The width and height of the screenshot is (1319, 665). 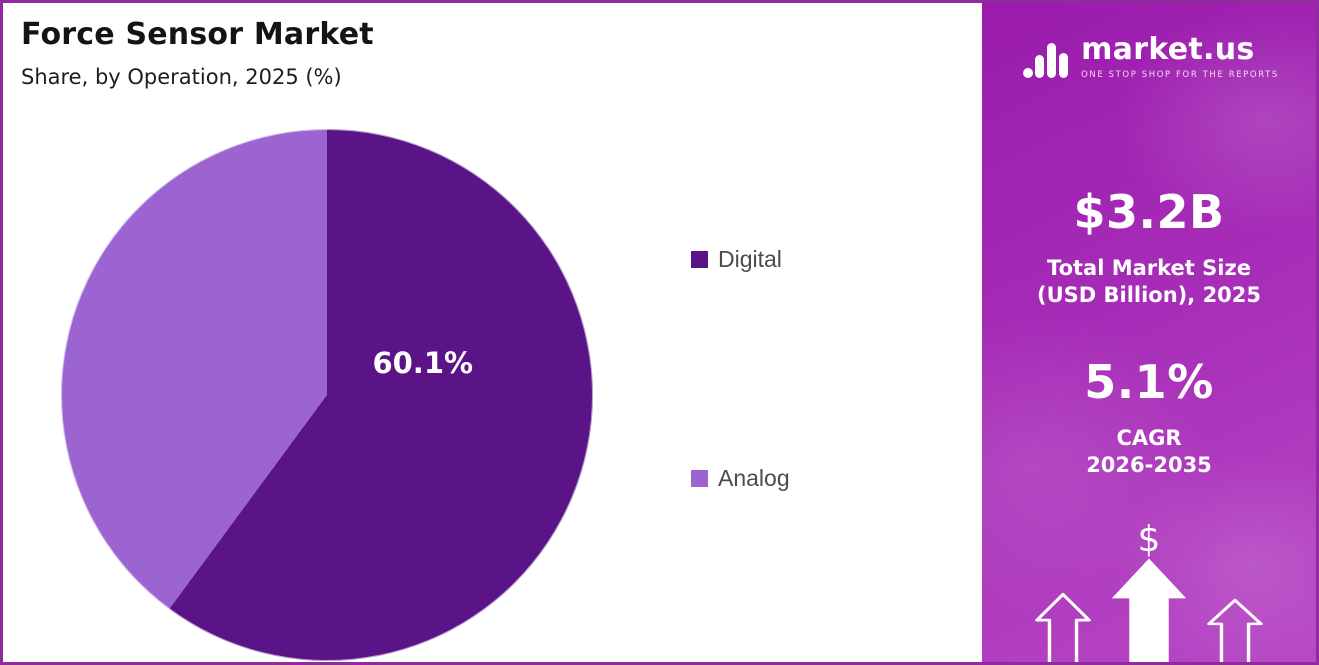 I want to click on market-size-label-line1: Total Market Size, so click(x=1149, y=268).